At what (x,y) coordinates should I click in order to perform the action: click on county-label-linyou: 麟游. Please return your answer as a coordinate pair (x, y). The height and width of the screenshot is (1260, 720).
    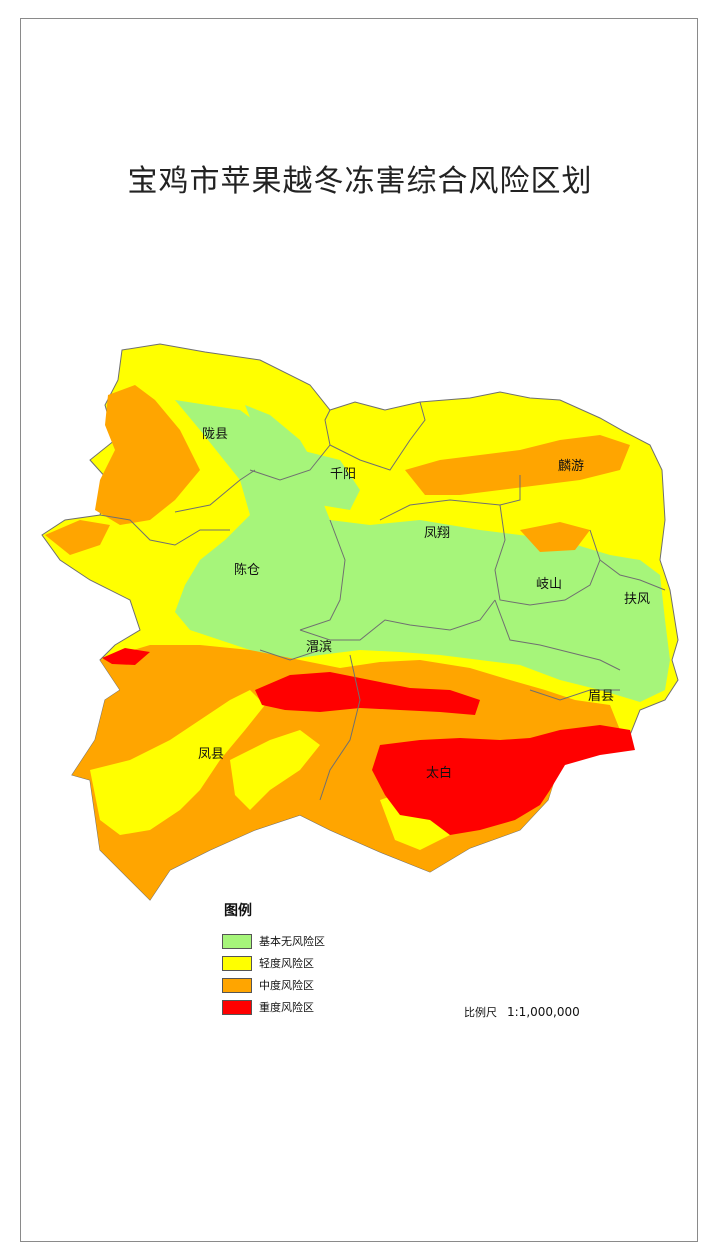
    Looking at the image, I should click on (571, 466).